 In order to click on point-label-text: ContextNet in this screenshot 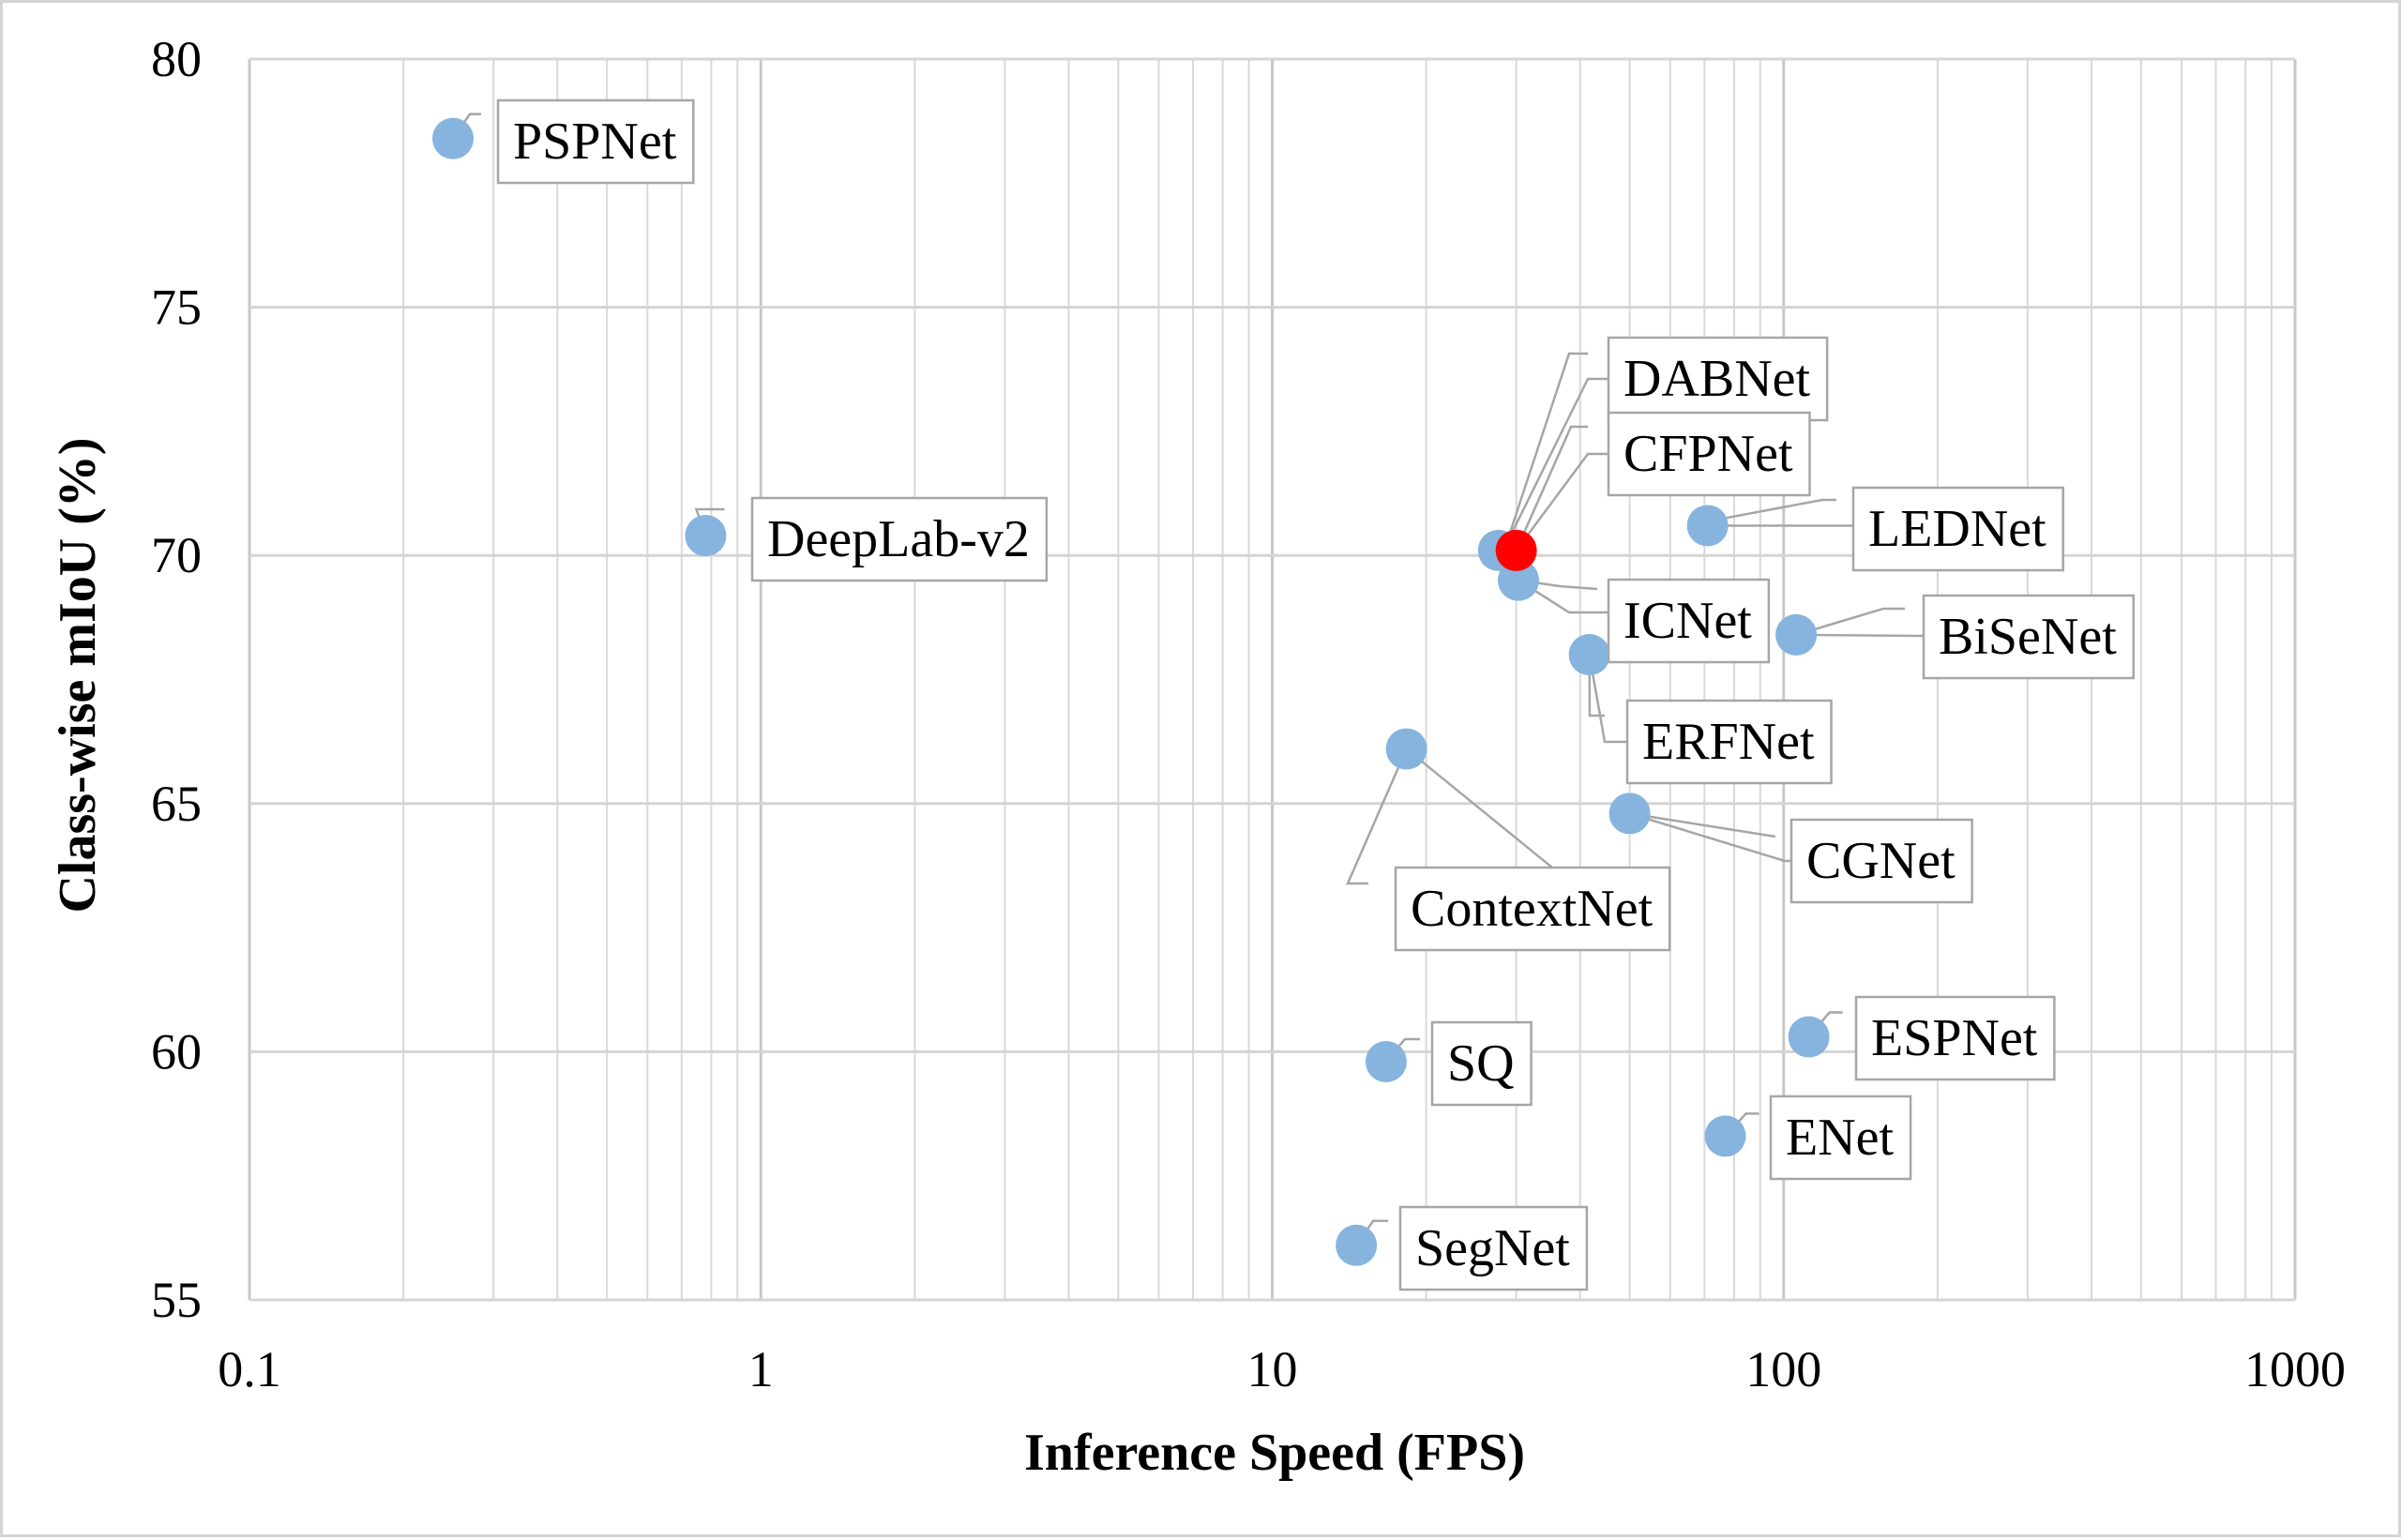, I will do `click(1532, 909)`.